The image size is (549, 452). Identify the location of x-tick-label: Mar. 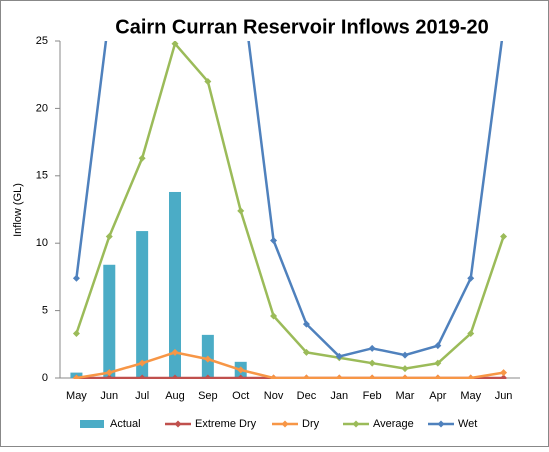
(405, 396).